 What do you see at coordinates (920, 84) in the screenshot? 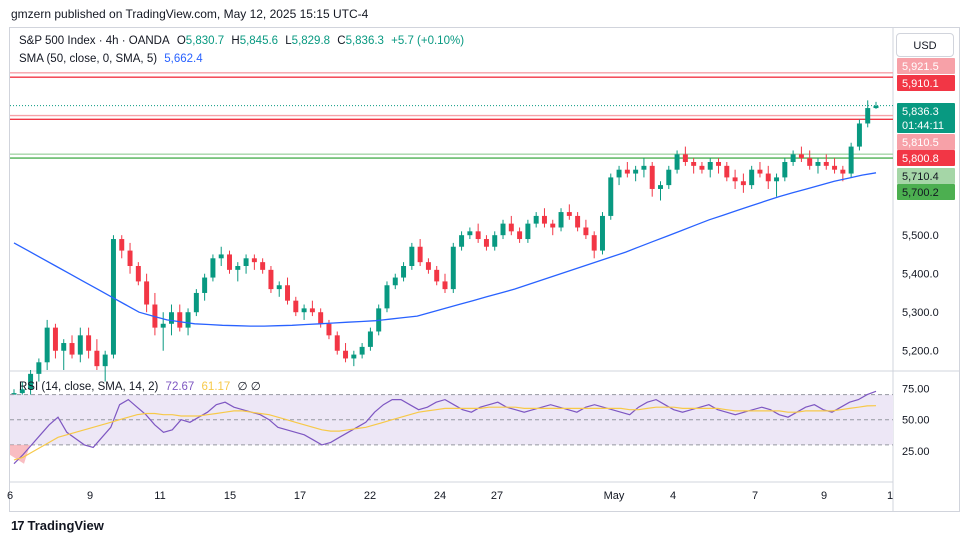
I see `price-label: 5,910.1` at bounding box center [920, 84].